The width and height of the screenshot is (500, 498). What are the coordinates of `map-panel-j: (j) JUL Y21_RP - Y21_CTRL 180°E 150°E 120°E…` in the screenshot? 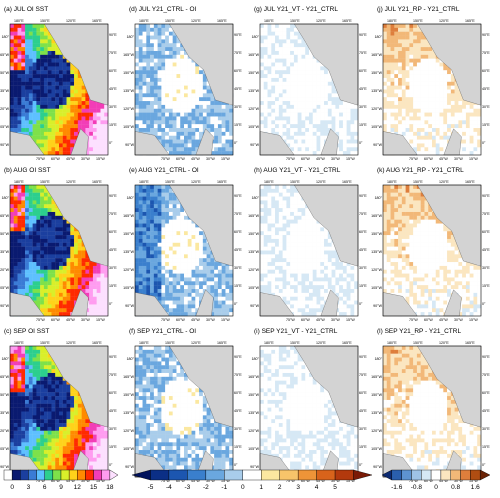 It's located at (430, 83).